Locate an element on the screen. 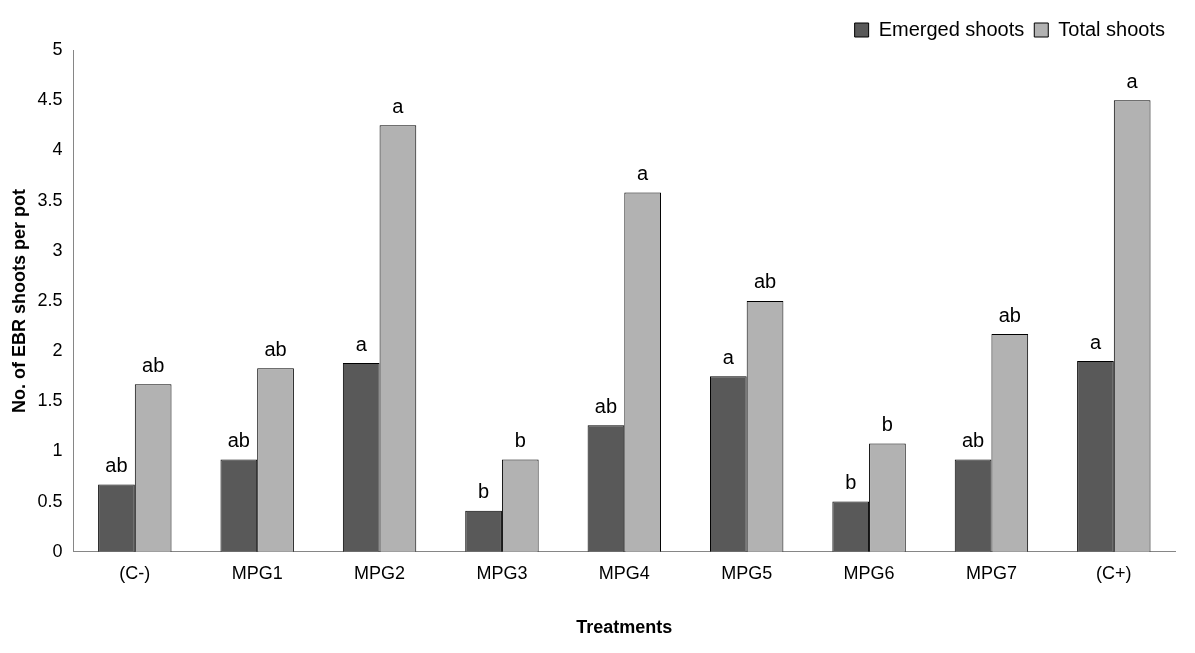  y-tick-label: 0.5 is located at coordinates (50, 500).